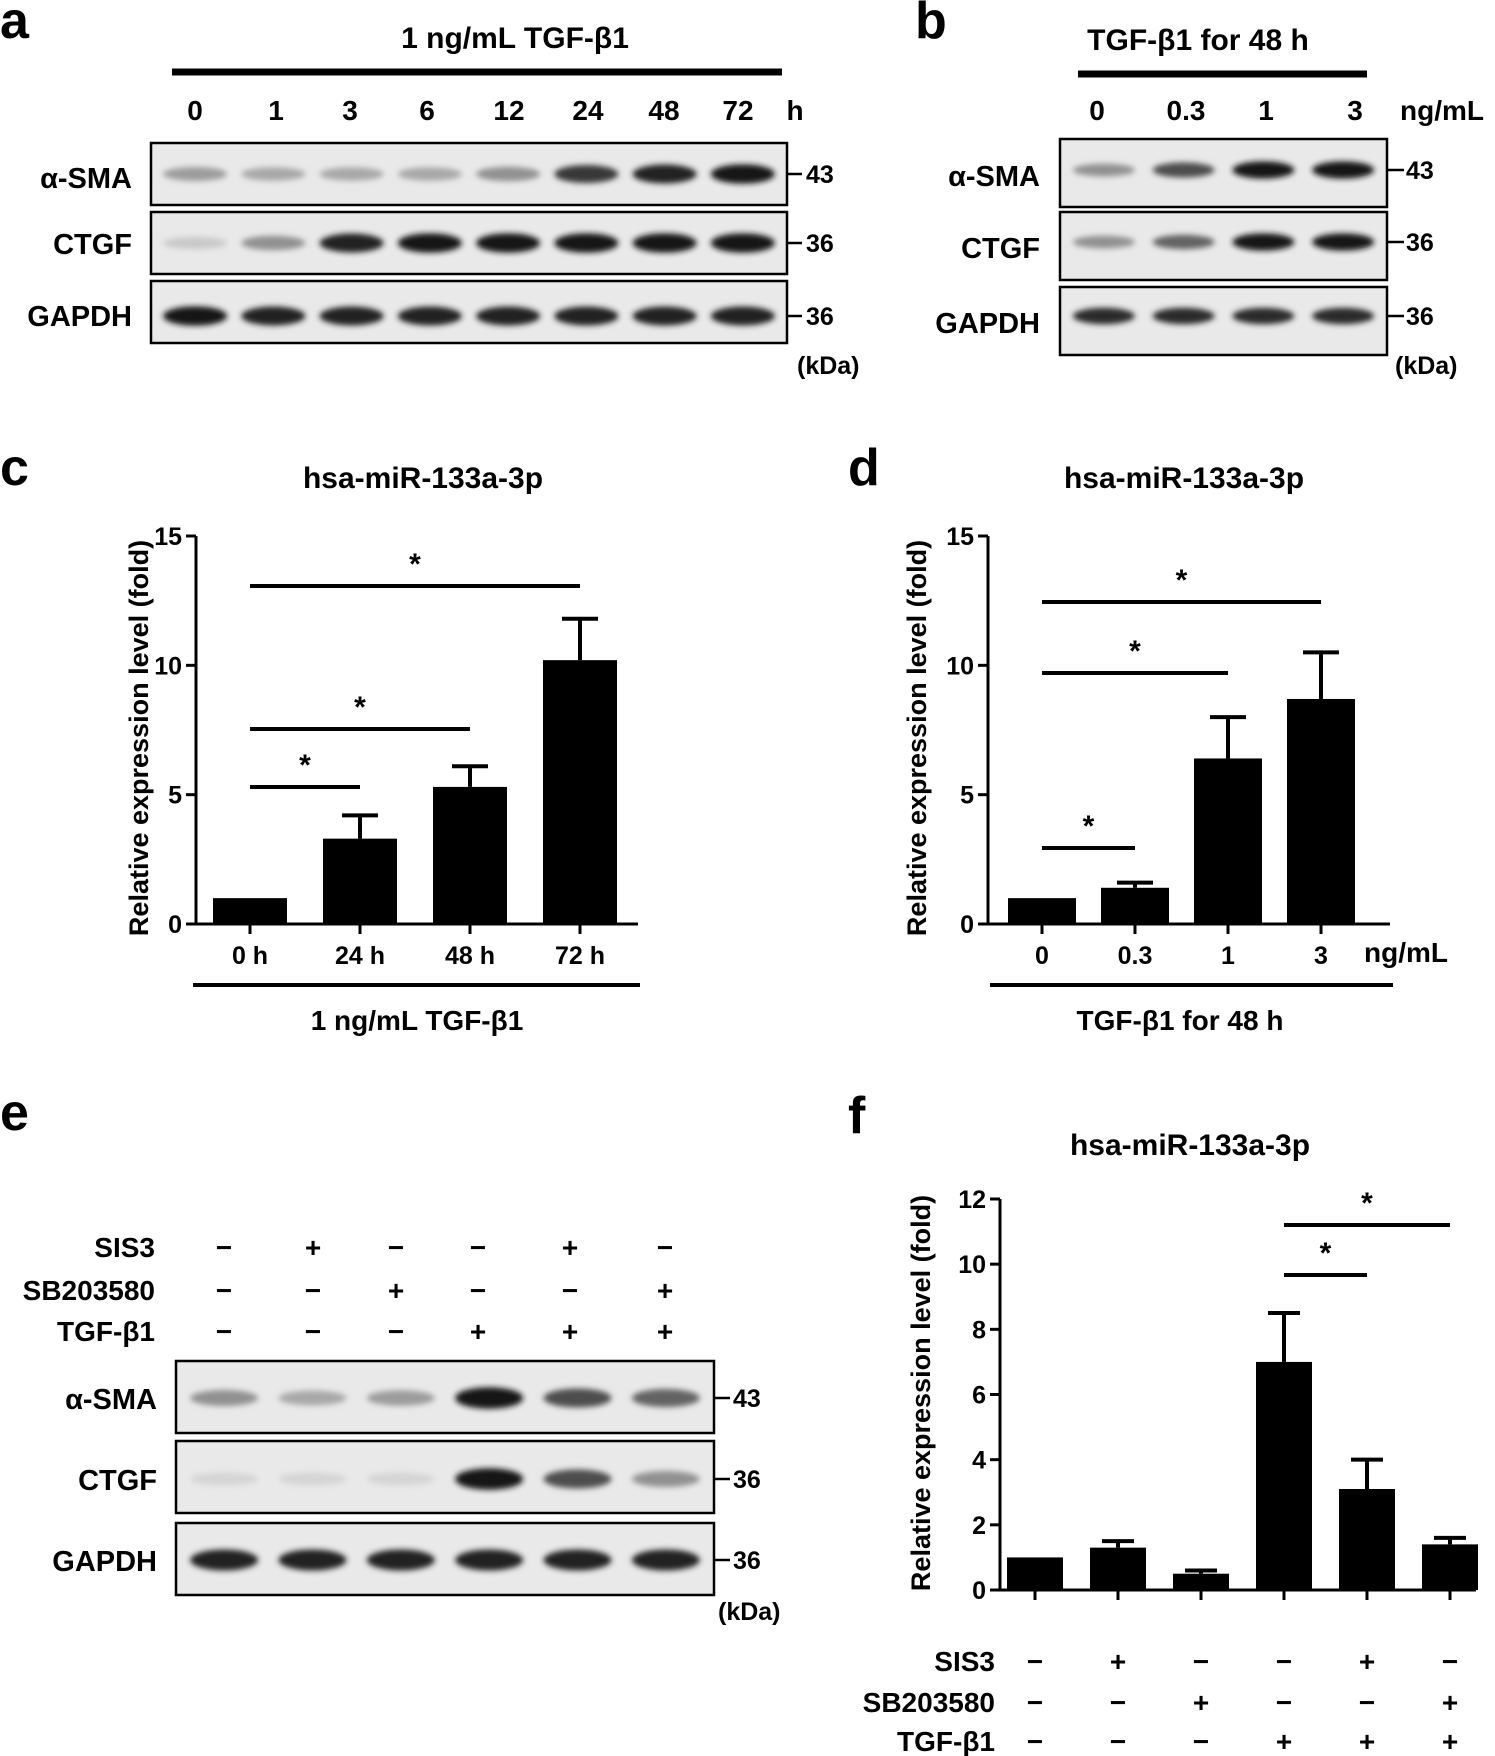  What do you see at coordinates (1406, 952) in the screenshot?
I see `x-unit-label: ng/mL` at bounding box center [1406, 952].